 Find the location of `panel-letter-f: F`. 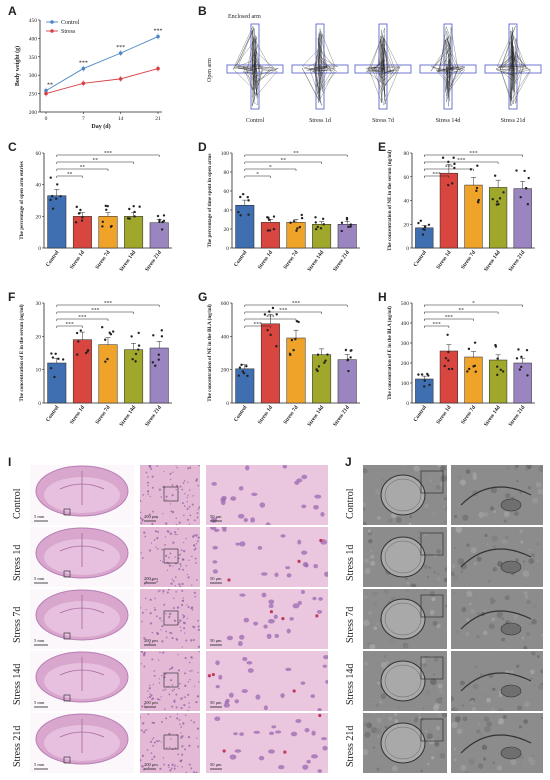

panel-letter-f: F is located at coordinates (12, 297).